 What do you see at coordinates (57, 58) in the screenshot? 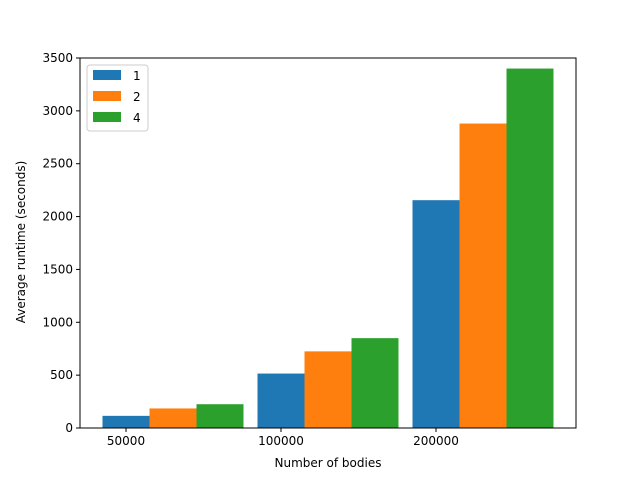
I see `y-tick-label: 3500` at bounding box center [57, 58].